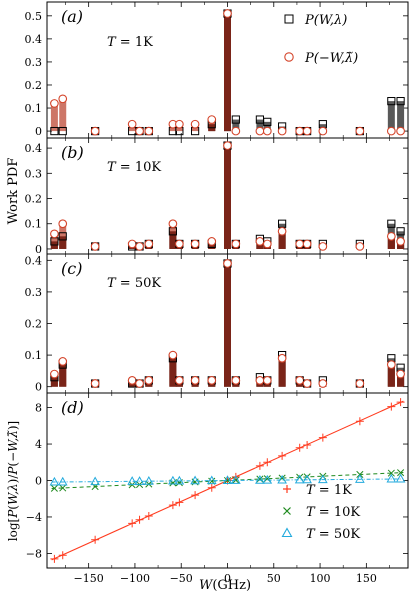 The image size is (415, 597). What do you see at coordinates (287, 511) in the screenshot?
I see `legend-cross-marker` at bounding box center [287, 511].